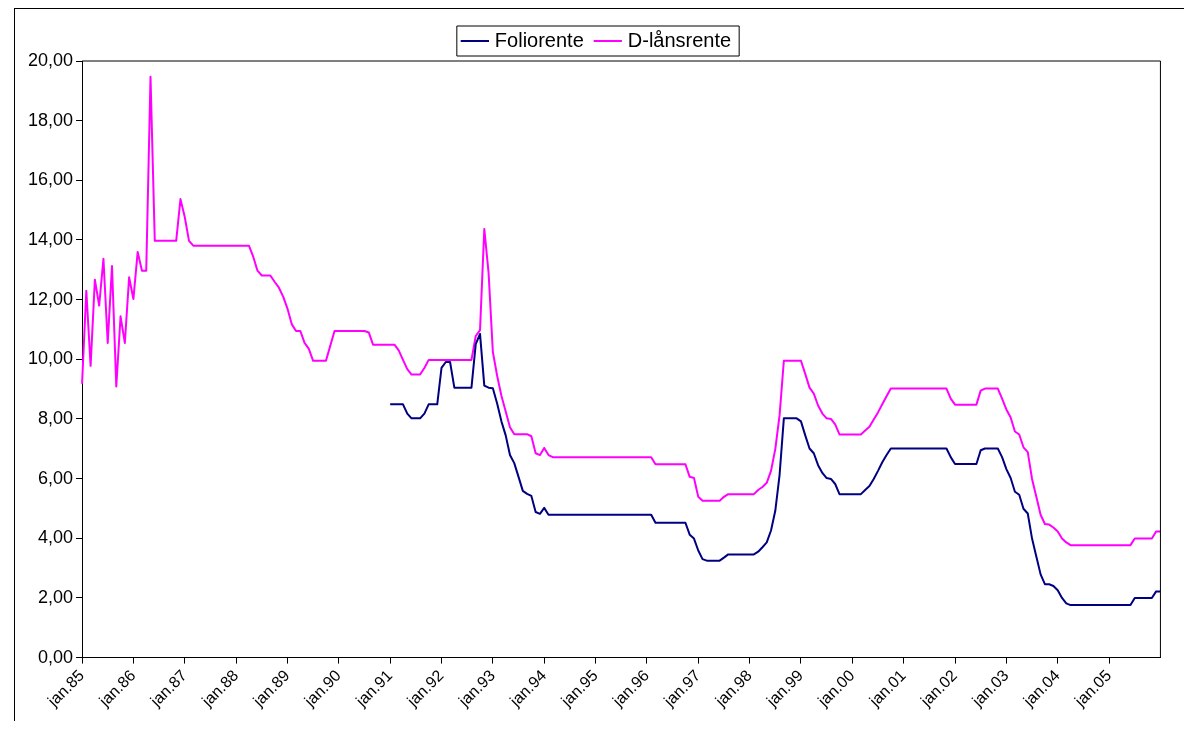 This screenshot has width=1186, height=731. Describe the element at coordinates (56, 537) in the screenshot. I see `y-tick-label: 4,00` at that location.